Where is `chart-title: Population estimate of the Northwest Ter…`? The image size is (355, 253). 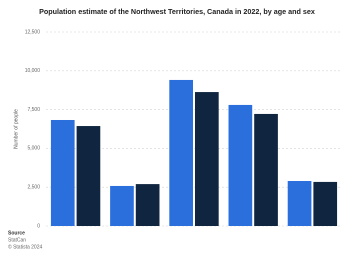 chart-title: Population estimate of the Northwest Ter… is located at coordinates (177, 11).